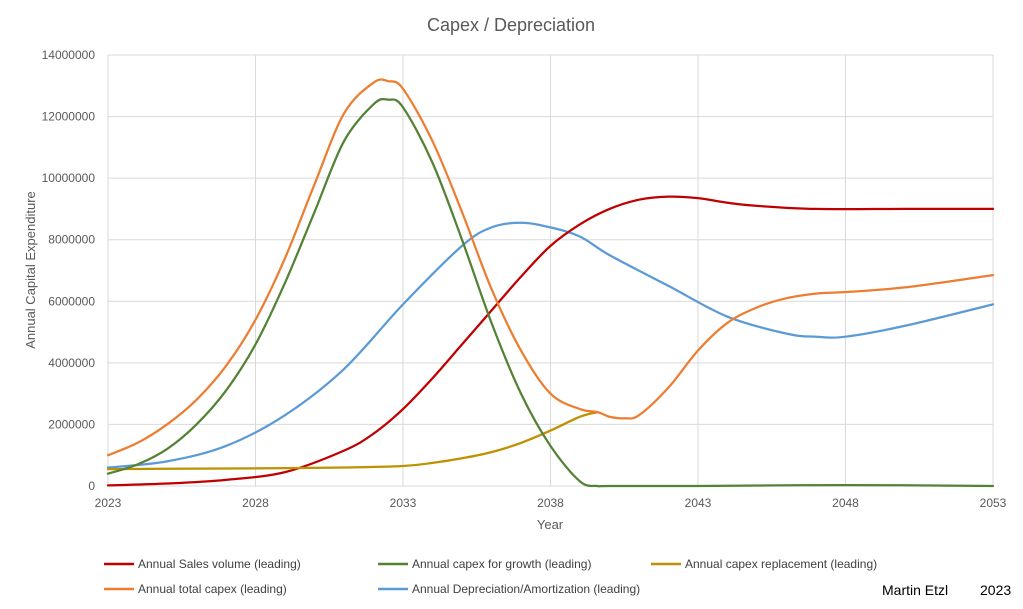 This screenshot has width=1023, height=609. Describe the element at coordinates (550, 524) in the screenshot. I see `x-axis-label: Year` at that location.